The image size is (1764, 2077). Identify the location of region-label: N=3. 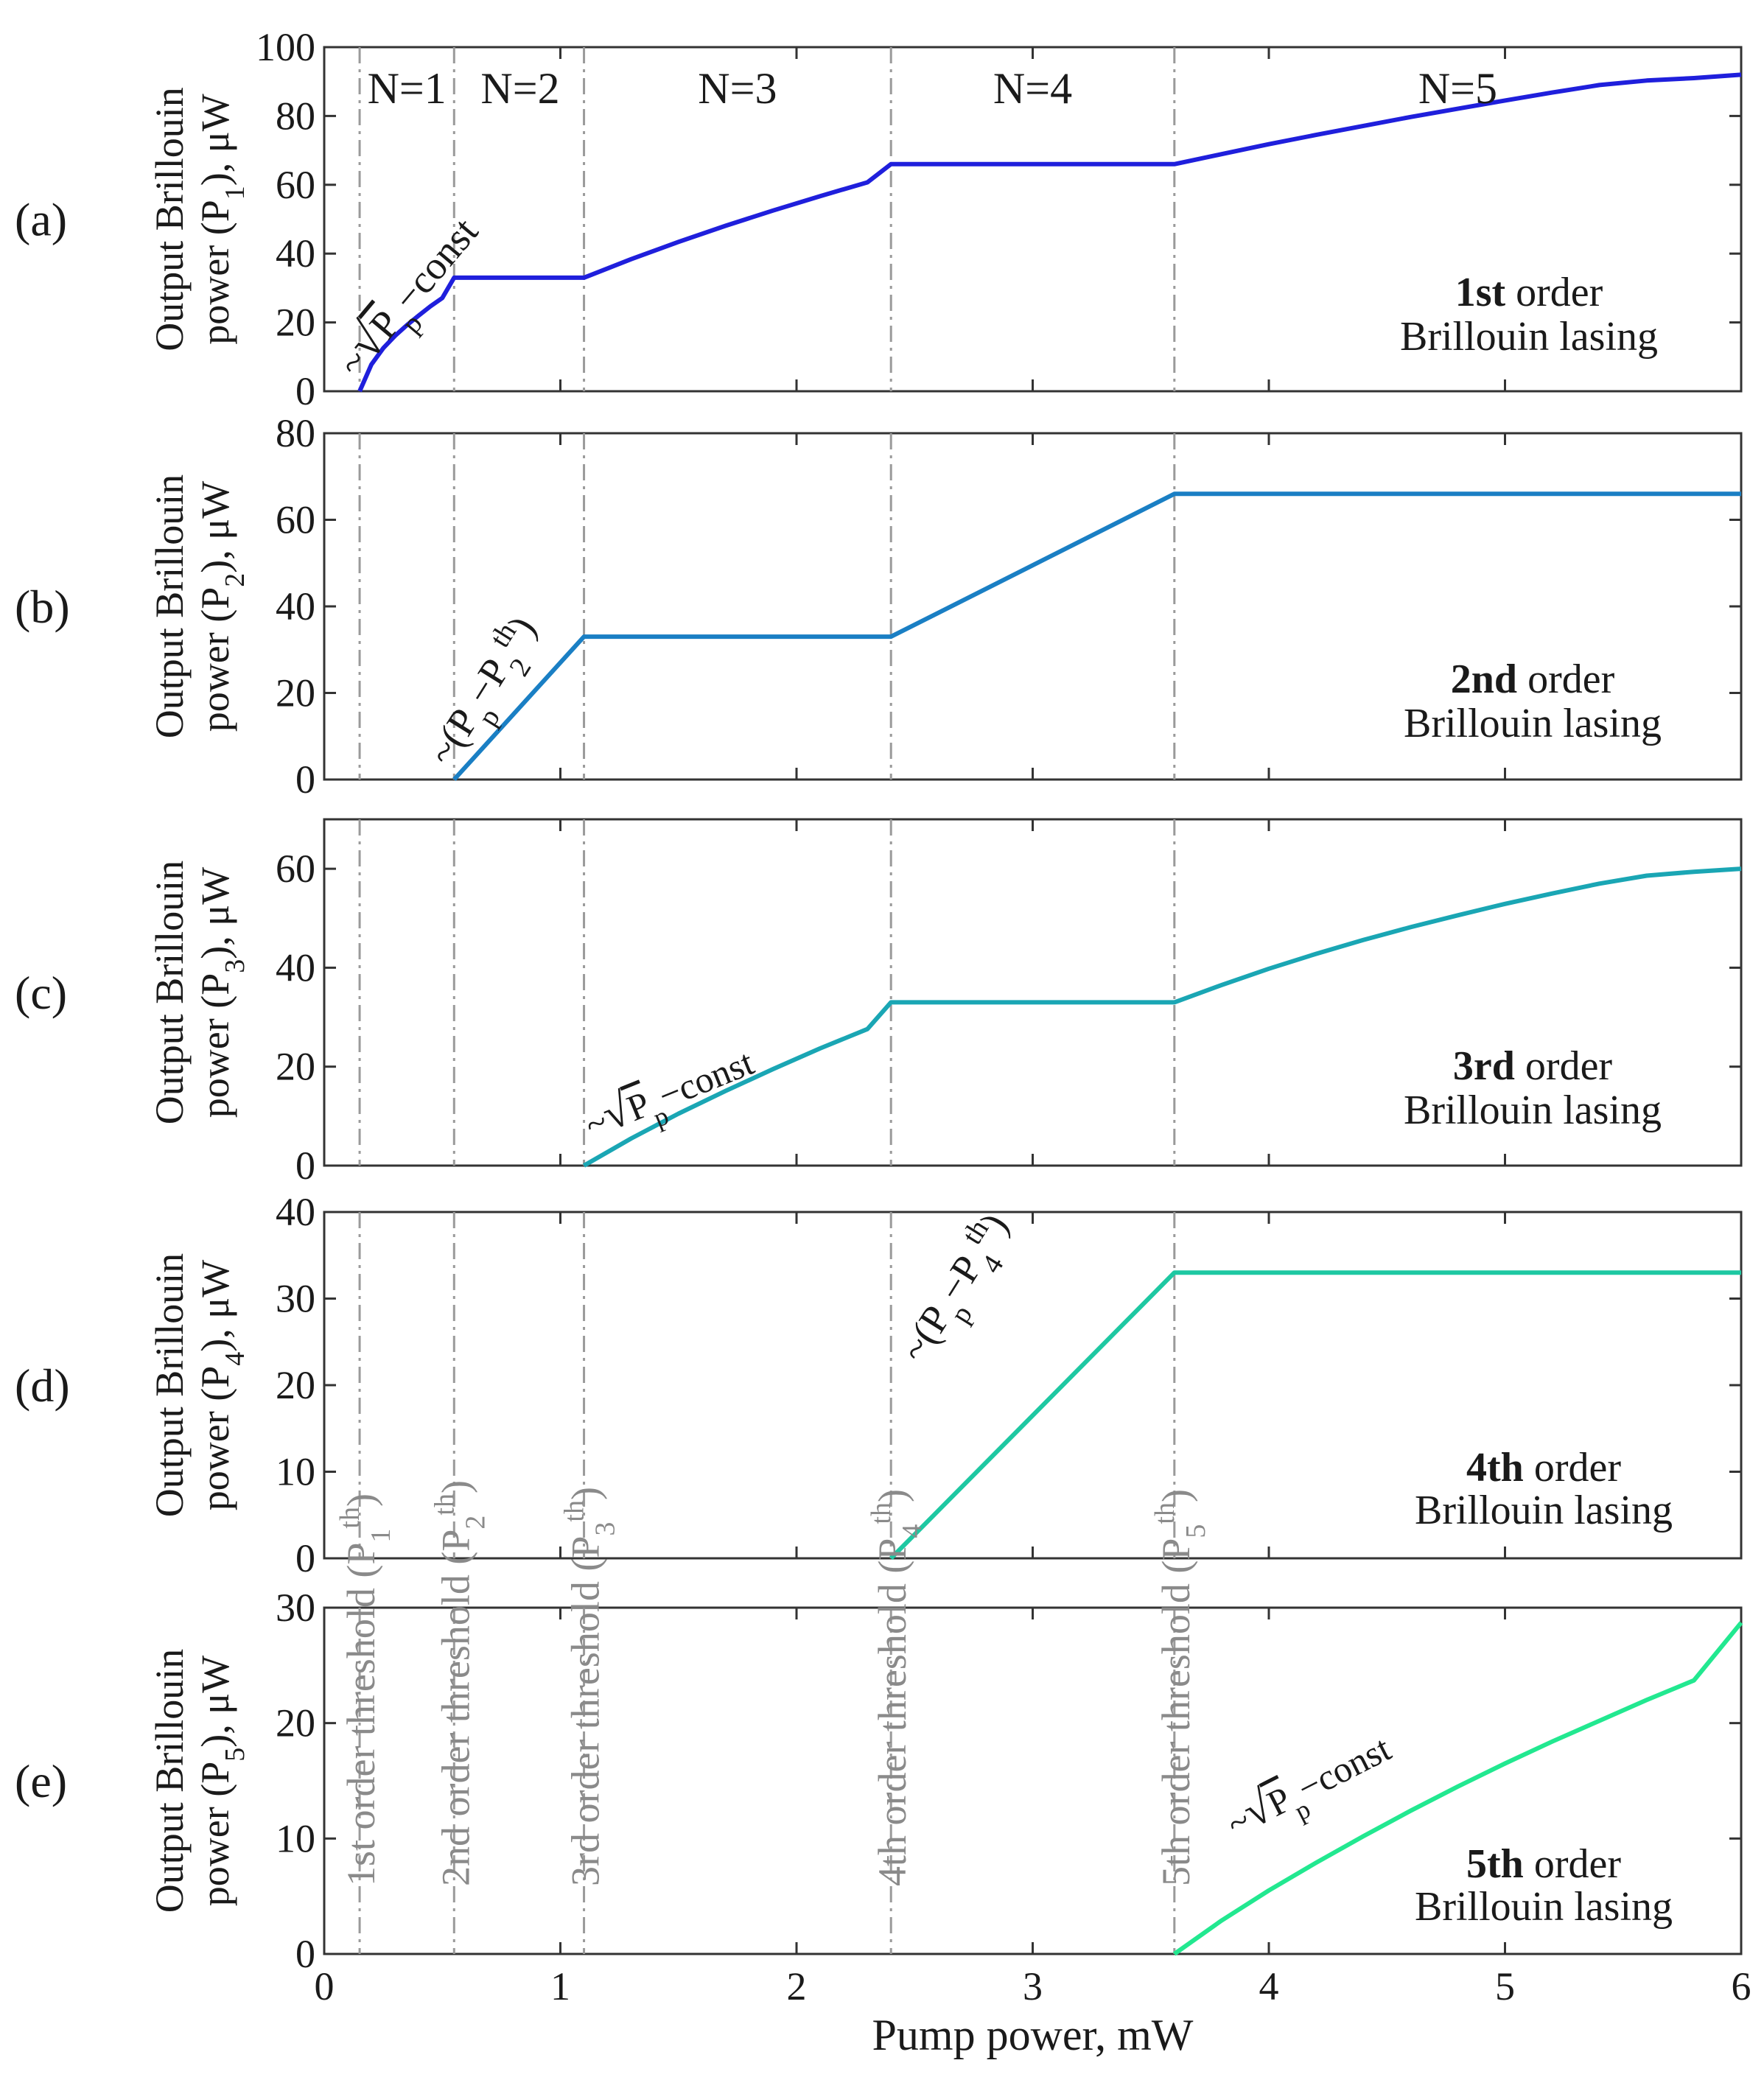
(737, 88).